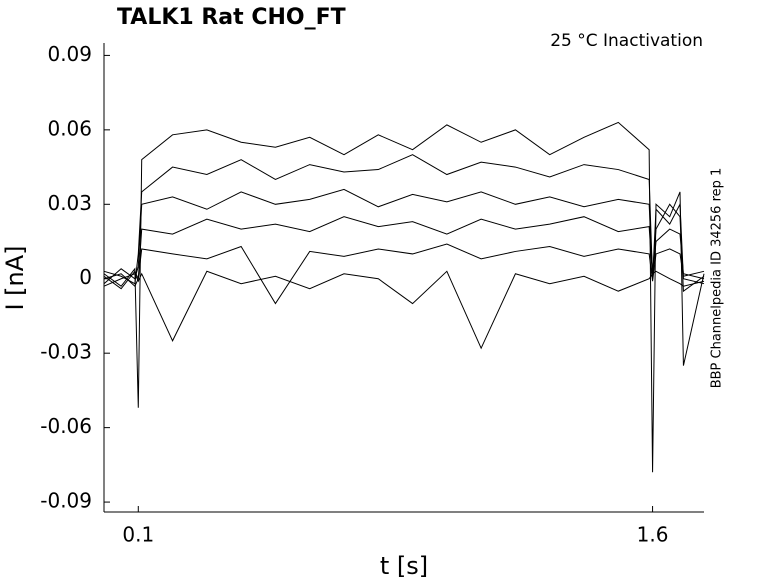 The image size is (778, 583). Describe the element at coordinates (66, 426) in the screenshot. I see `y-tick-label: -0.06` at that location.